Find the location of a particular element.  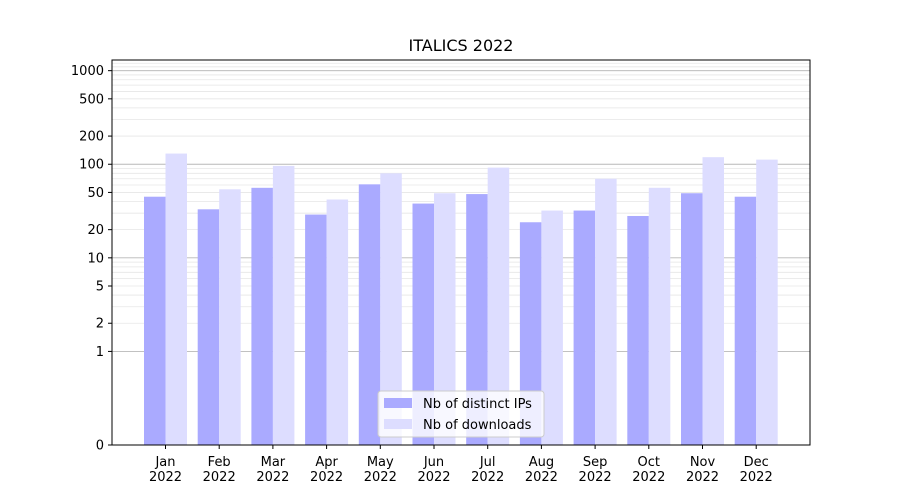

x-tick-label-month: Jul is located at coordinates (487, 462).